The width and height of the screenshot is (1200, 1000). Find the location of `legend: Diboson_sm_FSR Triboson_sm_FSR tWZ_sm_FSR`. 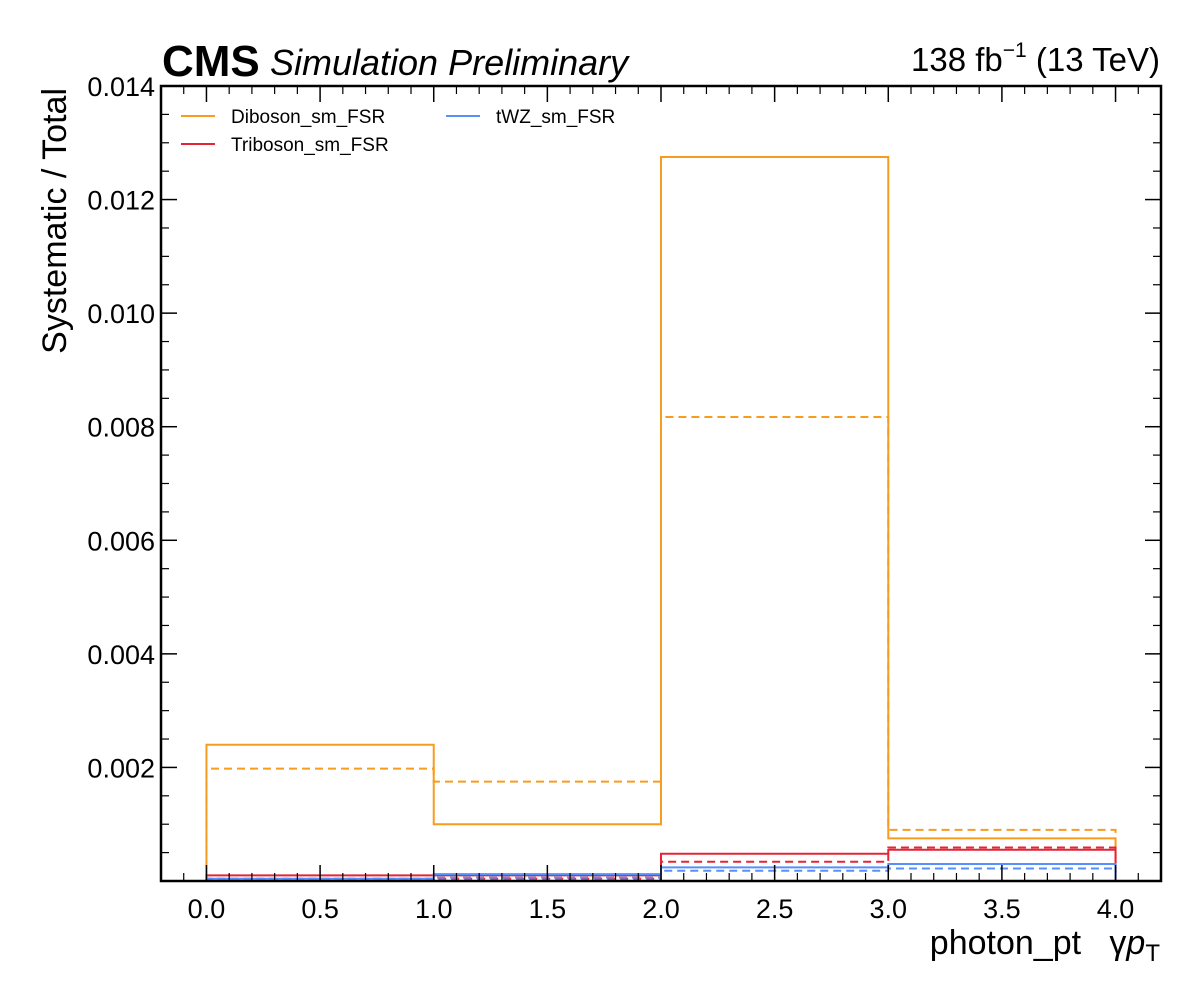

legend: Diboson_sm_FSR Triboson_sm_FSR tWZ_sm_FSR is located at coordinates (398, 131).